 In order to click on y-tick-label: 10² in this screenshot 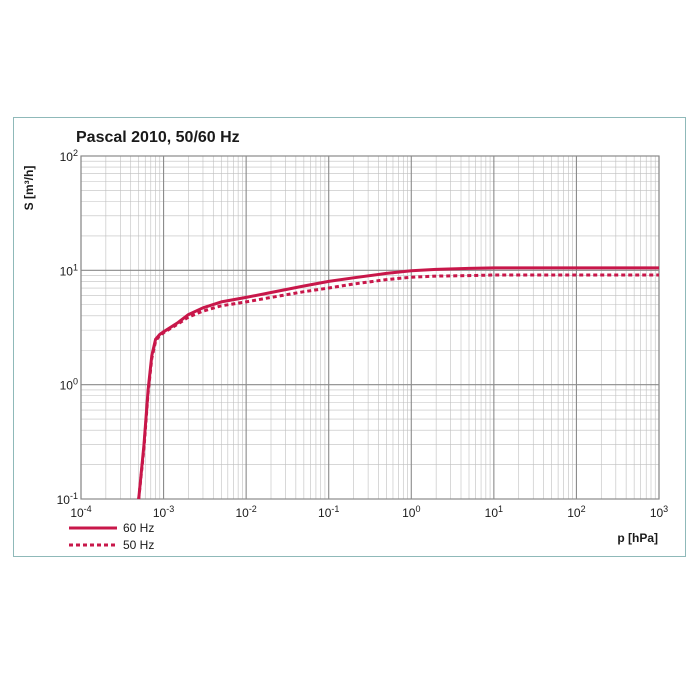, I will do `click(69, 156)`.